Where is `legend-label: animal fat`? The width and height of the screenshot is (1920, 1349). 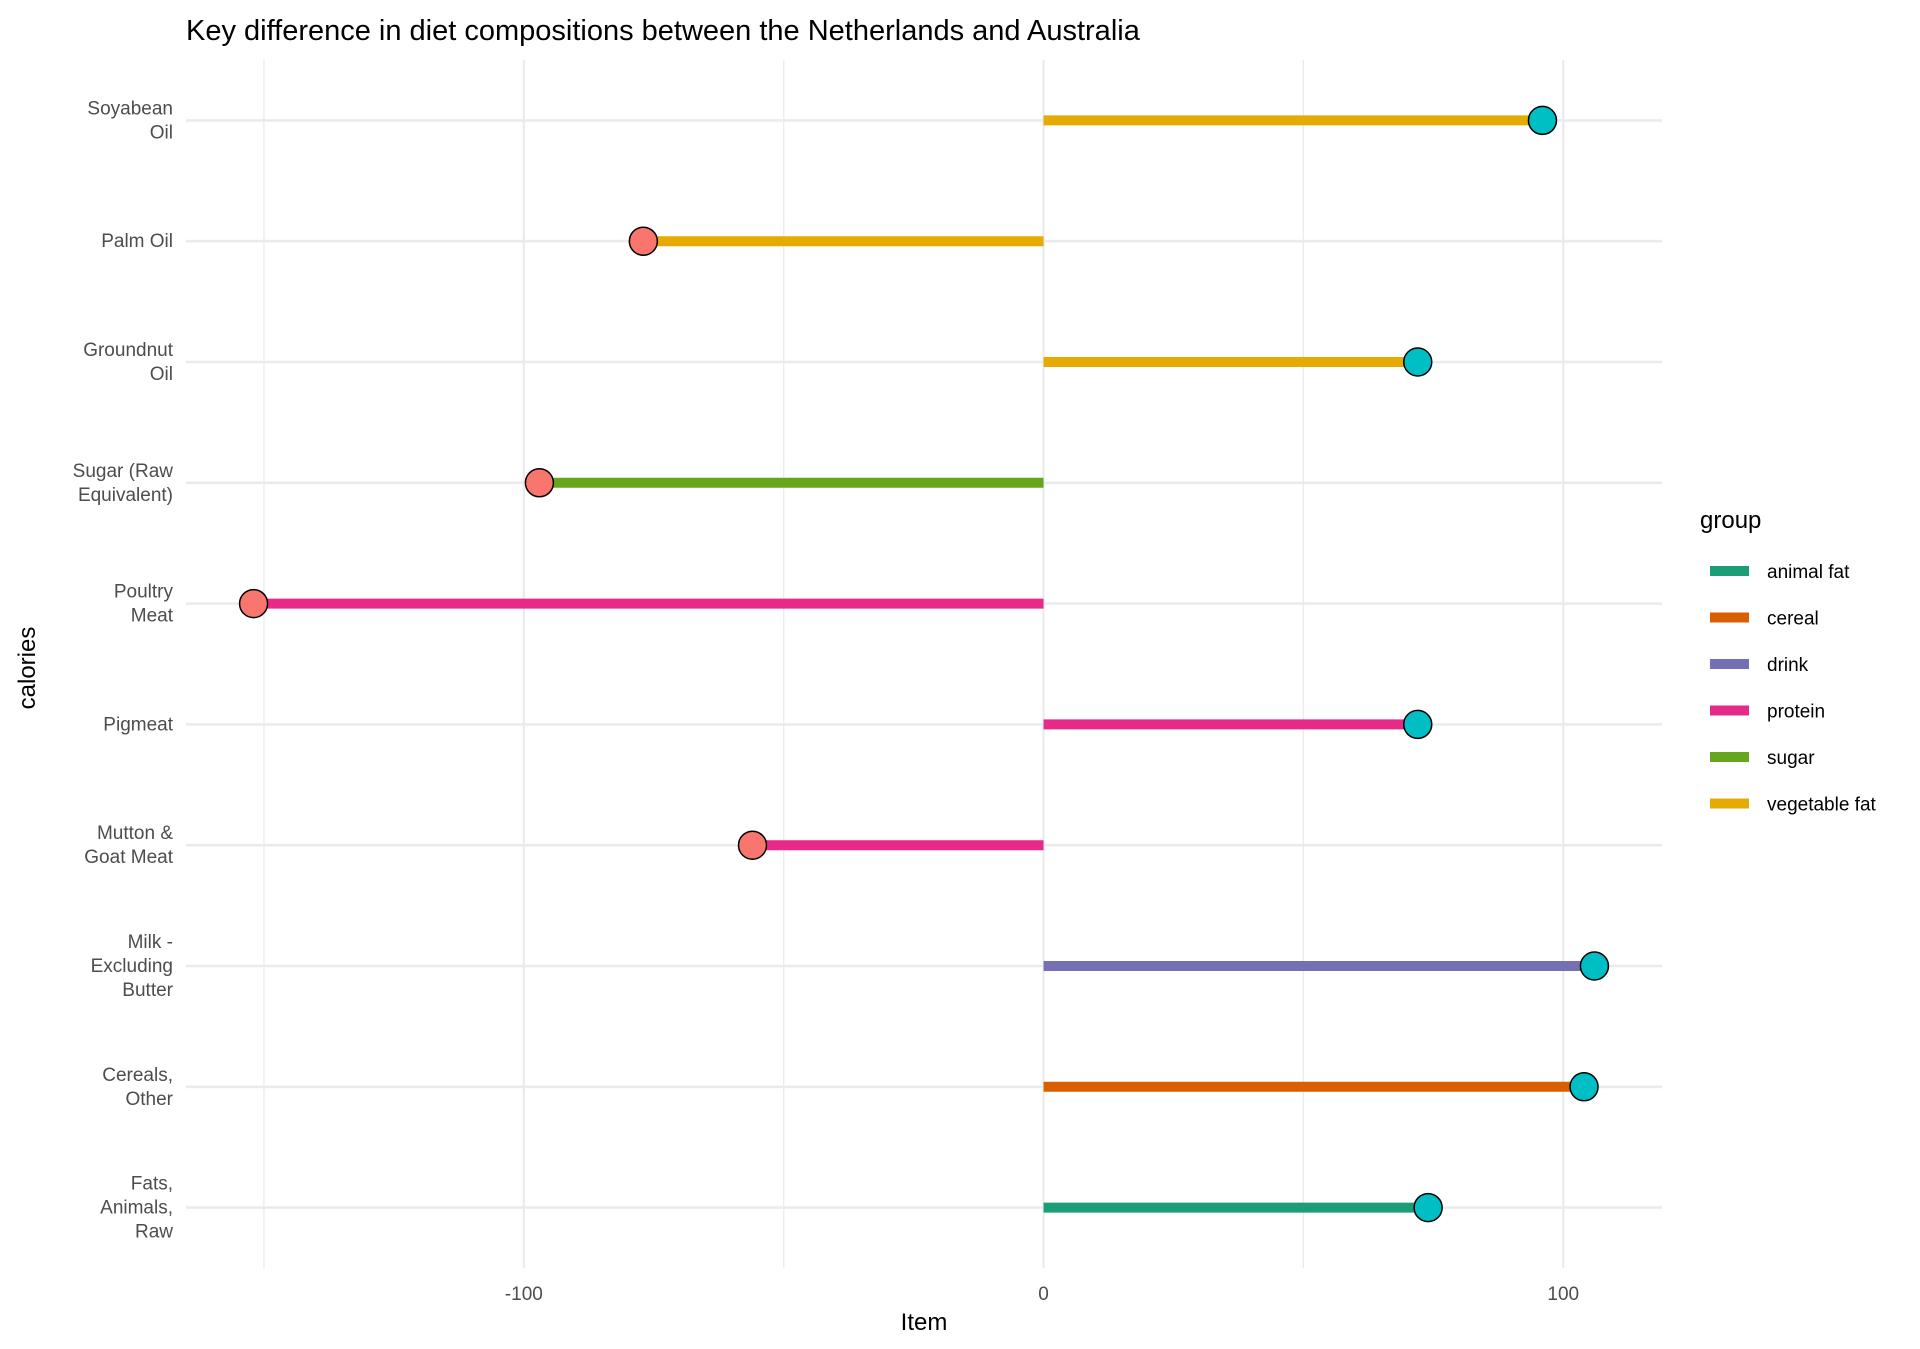
legend-label: animal fat is located at coordinates (1808, 572).